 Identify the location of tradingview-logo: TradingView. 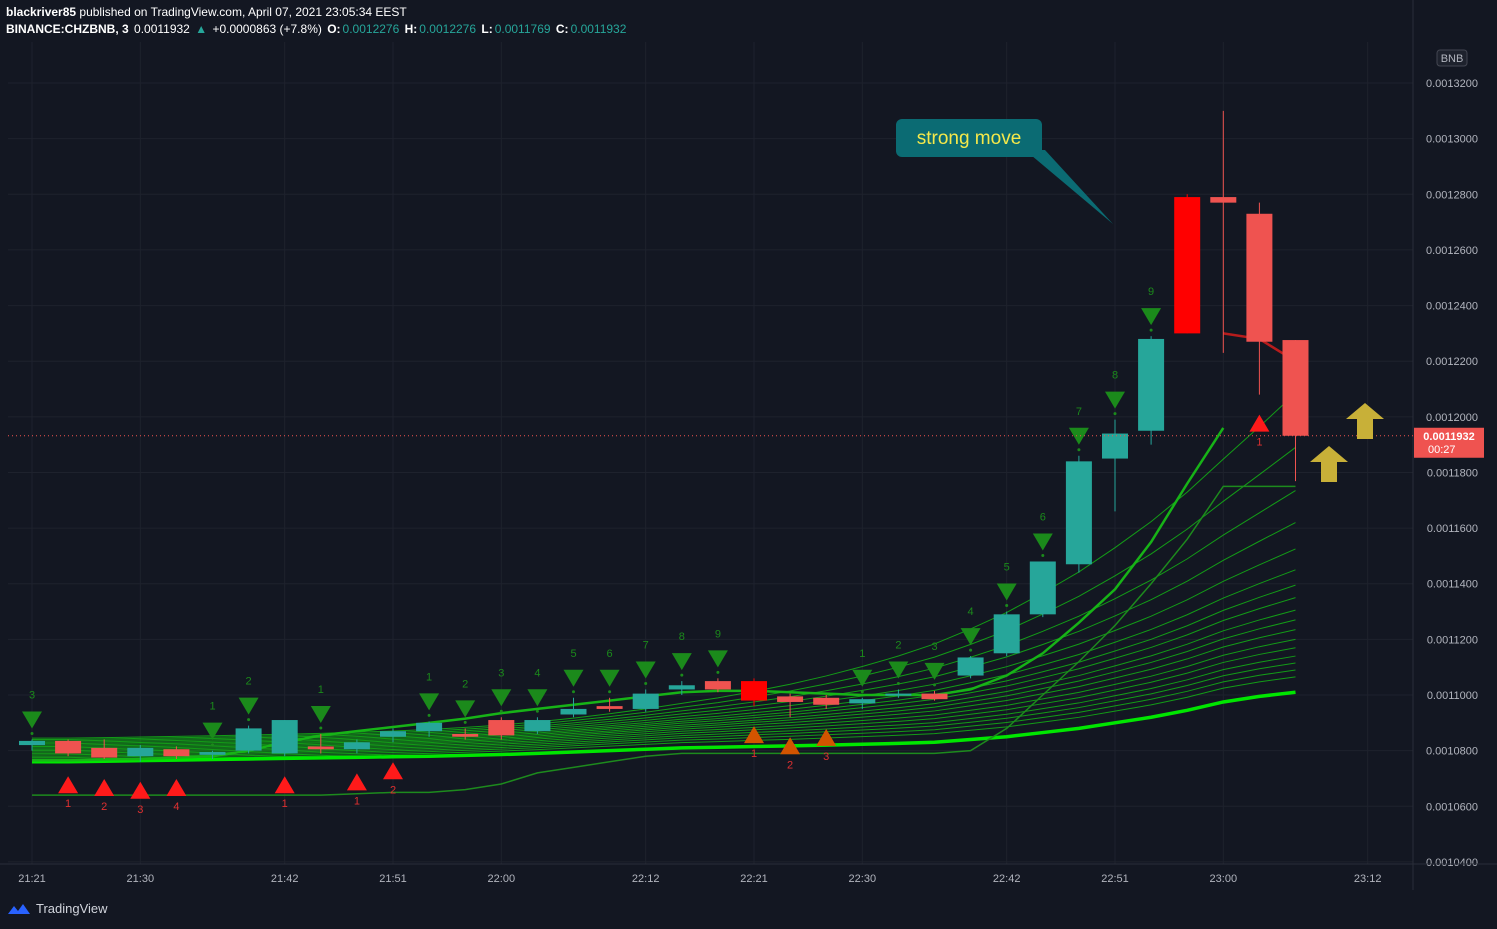
(57, 908).